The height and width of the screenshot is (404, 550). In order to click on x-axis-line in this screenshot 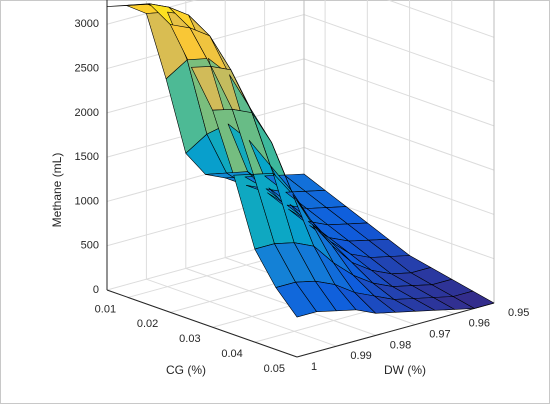, I will do `click(202, 323)`.